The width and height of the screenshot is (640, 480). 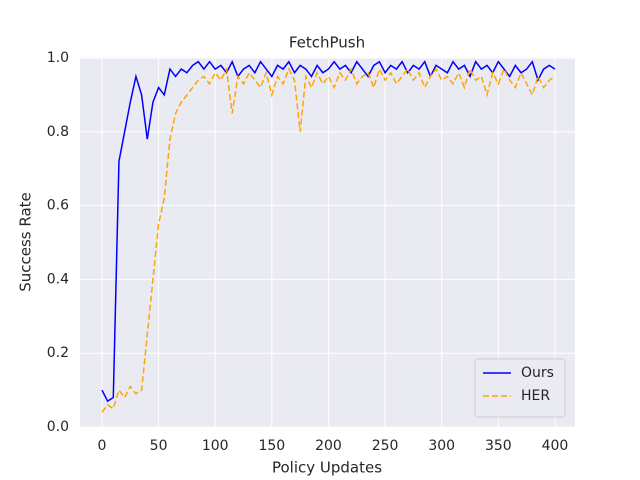 What do you see at coordinates (385, 446) in the screenshot?
I see `x-tick-label: 250` at bounding box center [385, 446].